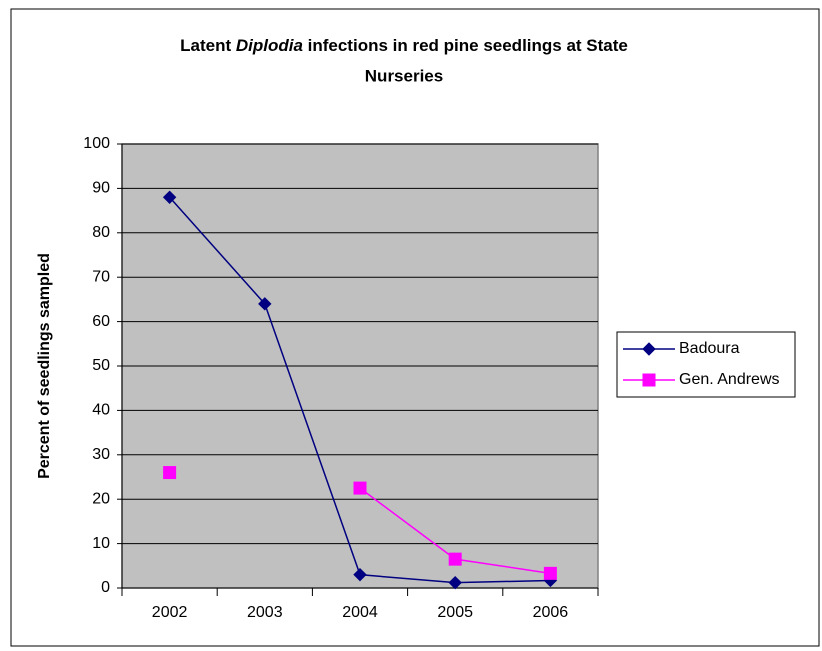  Describe the element at coordinates (101, 276) in the screenshot. I see `y-tick-label: 70` at that location.